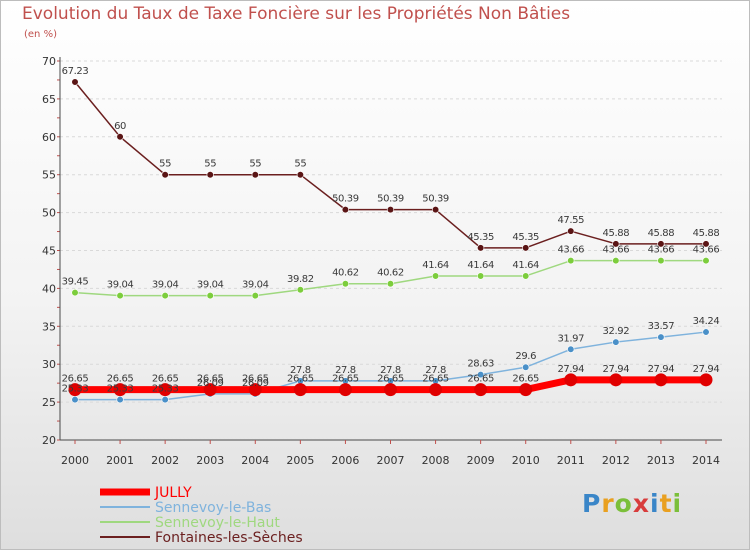 The image size is (750, 550). I want to click on data-label: 43.66, so click(570, 250).